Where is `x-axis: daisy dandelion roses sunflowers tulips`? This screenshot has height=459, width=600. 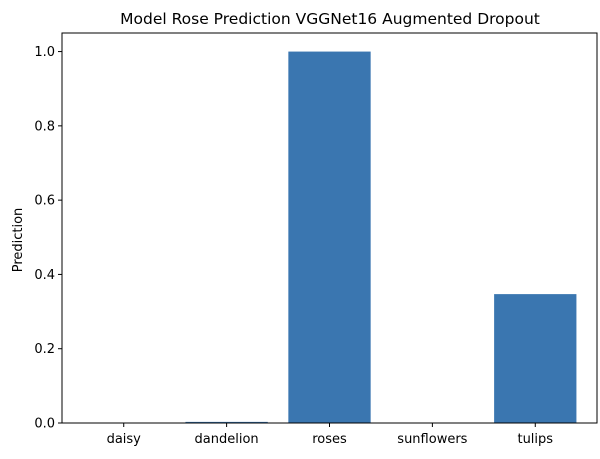 x-axis: daisy dandelion roses sunflowers tulips is located at coordinates (330, 435).